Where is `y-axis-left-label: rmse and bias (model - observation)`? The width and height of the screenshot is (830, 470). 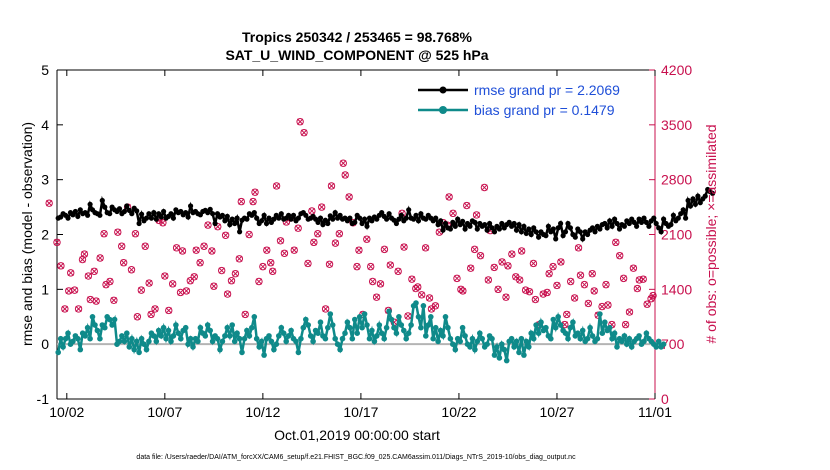
y-axis-left-label: rmse and bias (model - observation) is located at coordinates (27, 234).